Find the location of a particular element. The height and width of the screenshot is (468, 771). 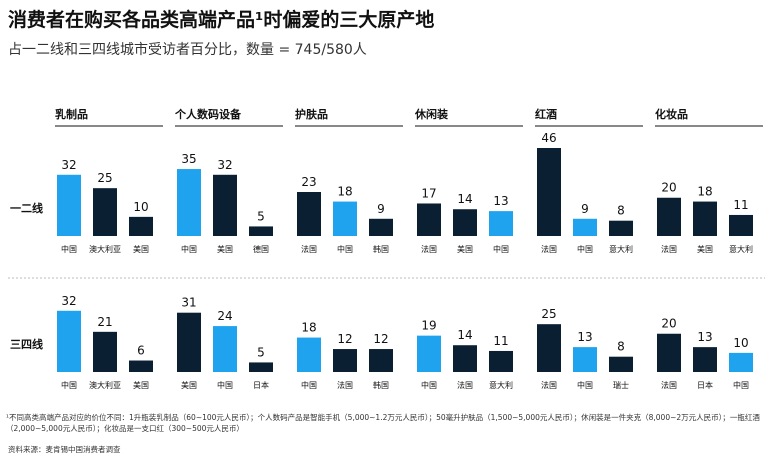

value-label: 24 is located at coordinates (224, 316).